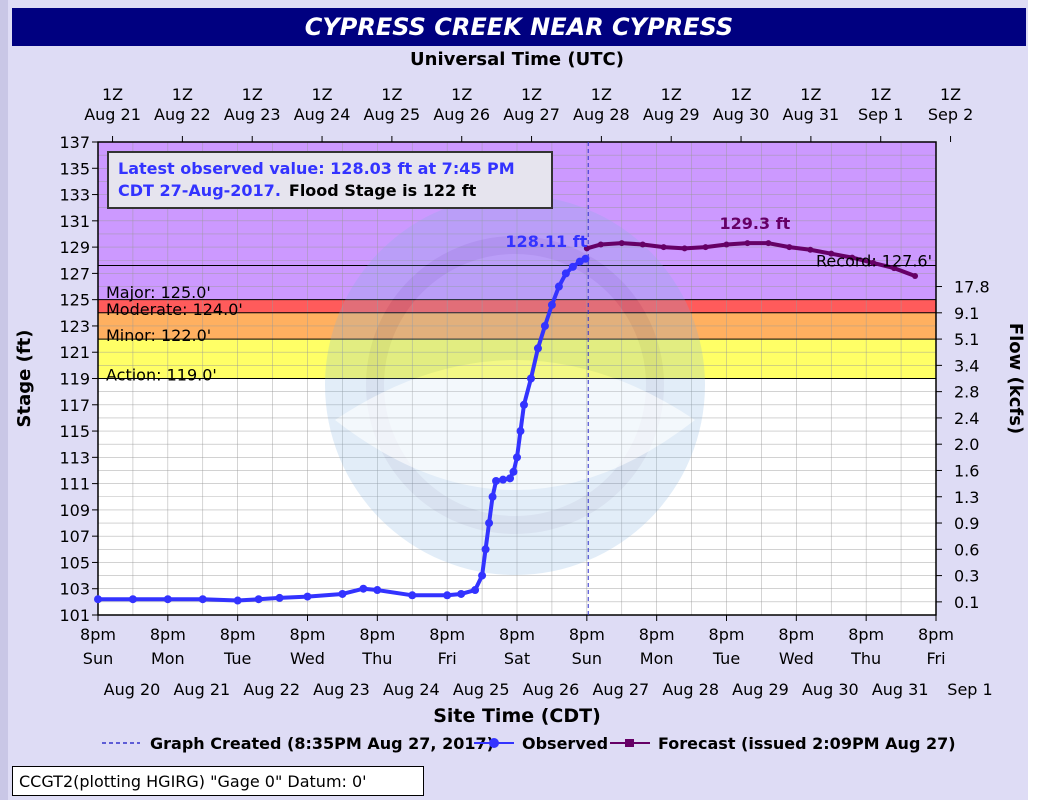 This screenshot has width=1040, height=800. Describe the element at coordinates (74, 195) in the screenshot. I see `y-tick-label: 133` at that location.